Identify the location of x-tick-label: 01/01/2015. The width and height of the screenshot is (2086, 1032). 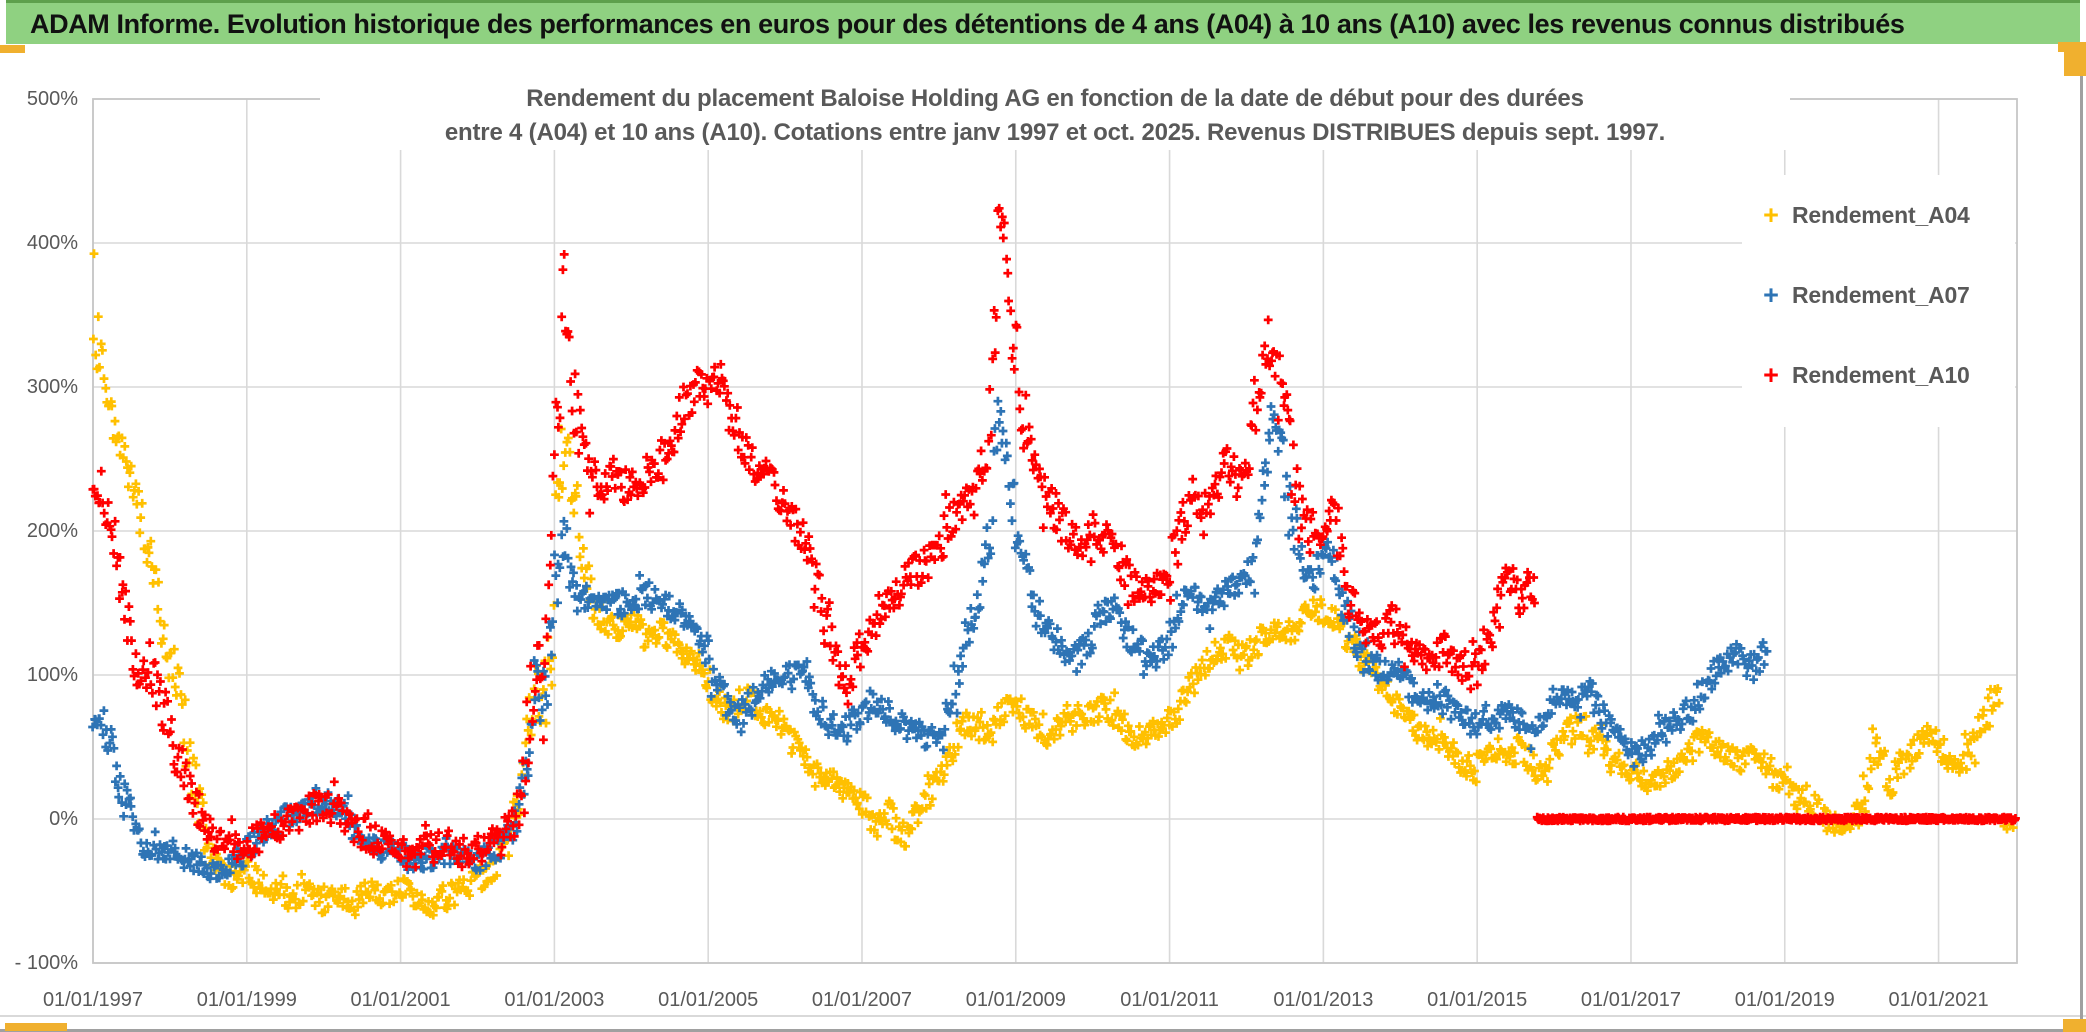
(1477, 1000).